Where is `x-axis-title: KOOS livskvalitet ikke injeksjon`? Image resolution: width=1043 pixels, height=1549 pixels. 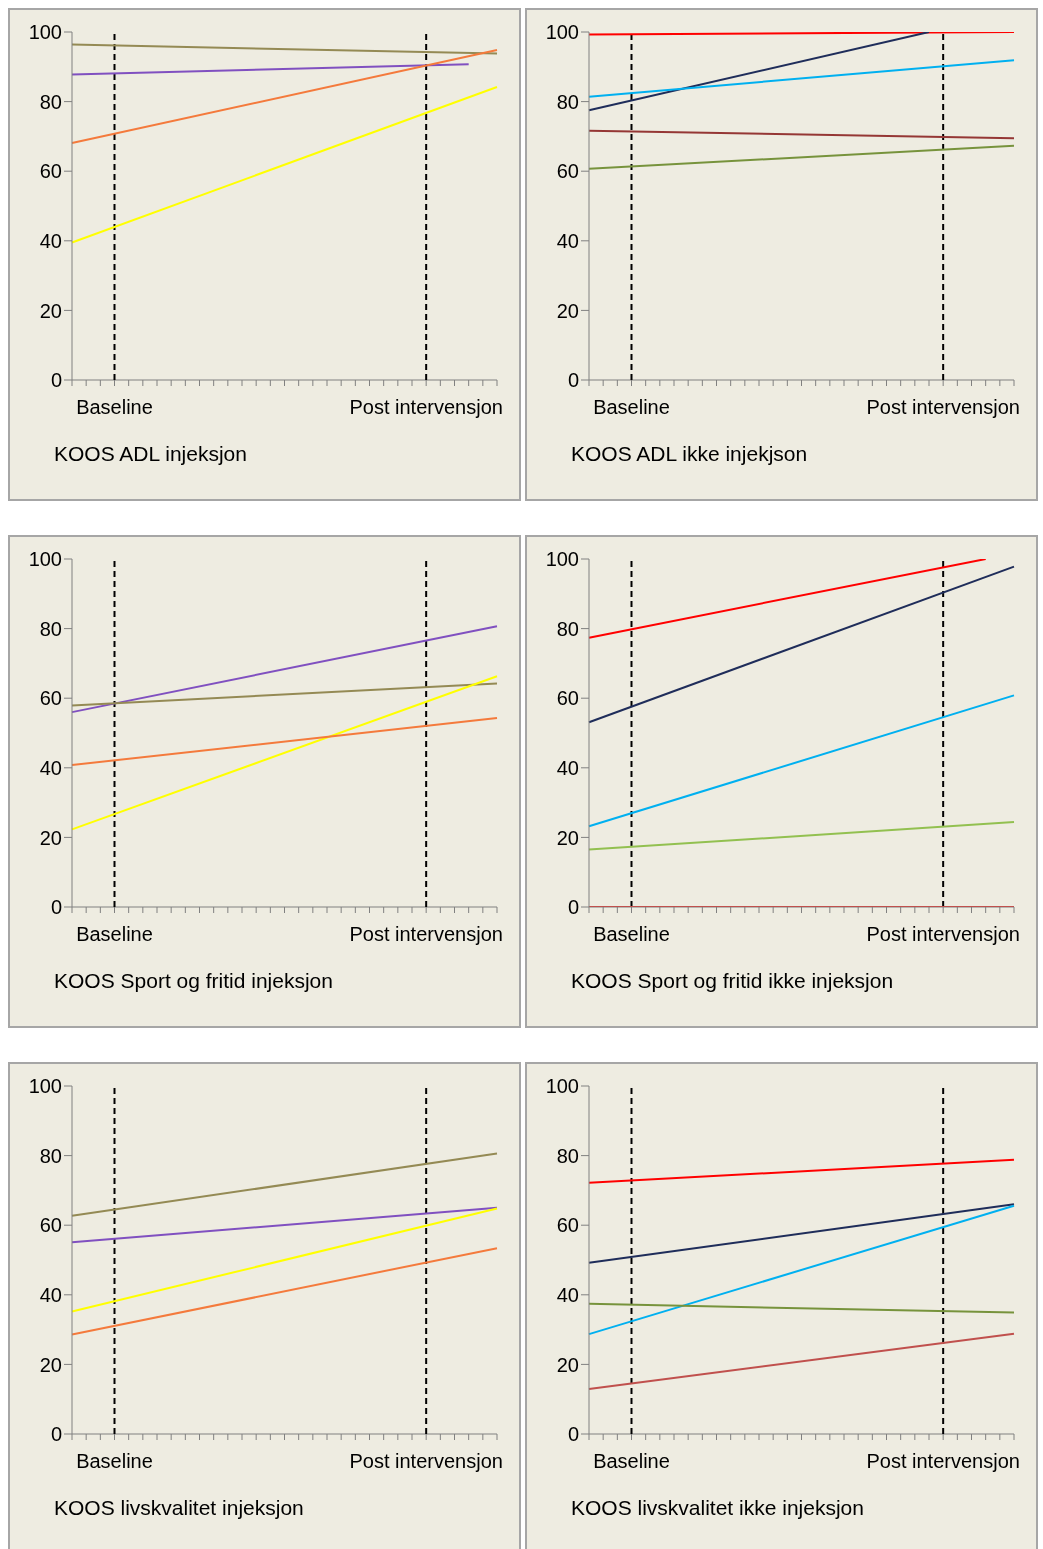 x-axis-title: KOOS livskvalitet ikke injeksjon is located at coordinates (717, 1508).